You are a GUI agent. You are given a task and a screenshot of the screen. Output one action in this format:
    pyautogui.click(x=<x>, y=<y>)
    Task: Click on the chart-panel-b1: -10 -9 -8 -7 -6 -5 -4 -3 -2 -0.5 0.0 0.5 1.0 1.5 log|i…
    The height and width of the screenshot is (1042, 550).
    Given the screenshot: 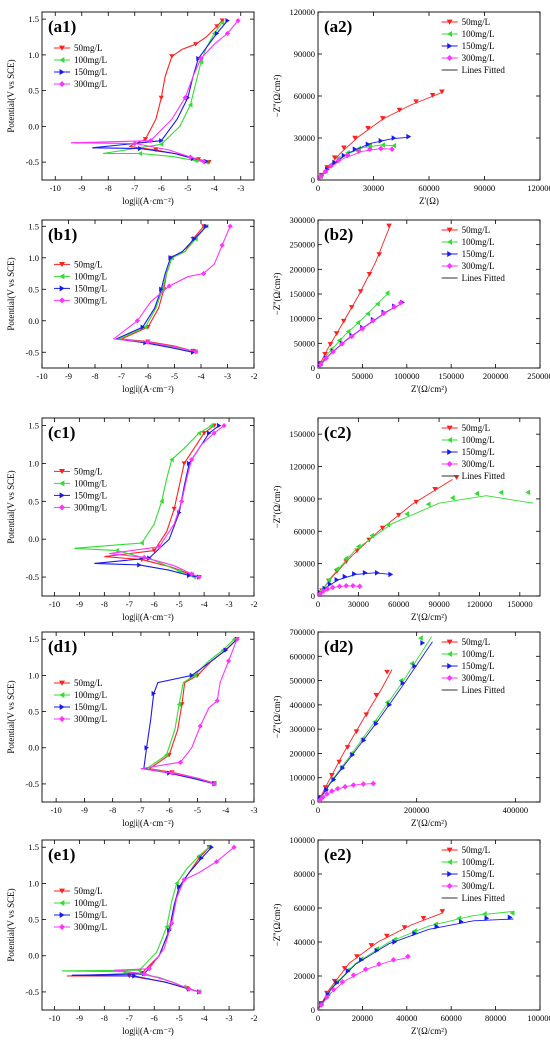 What is the action you would take?
    pyautogui.click(x=132, y=306)
    